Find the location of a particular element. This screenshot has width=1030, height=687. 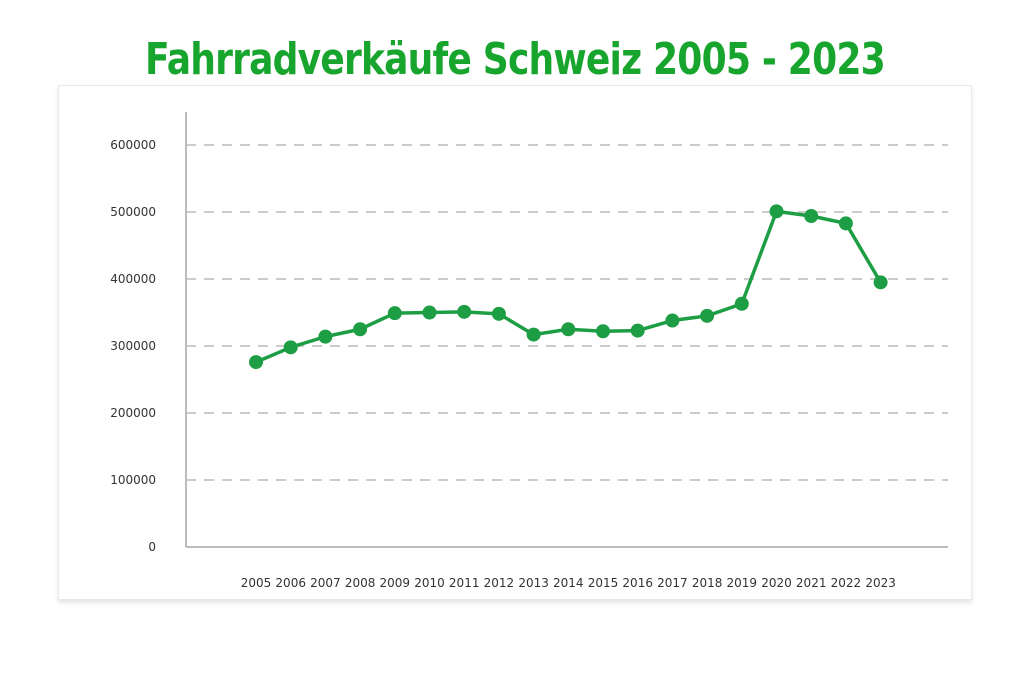

y-tick-label: 300000 is located at coordinates (133, 346).